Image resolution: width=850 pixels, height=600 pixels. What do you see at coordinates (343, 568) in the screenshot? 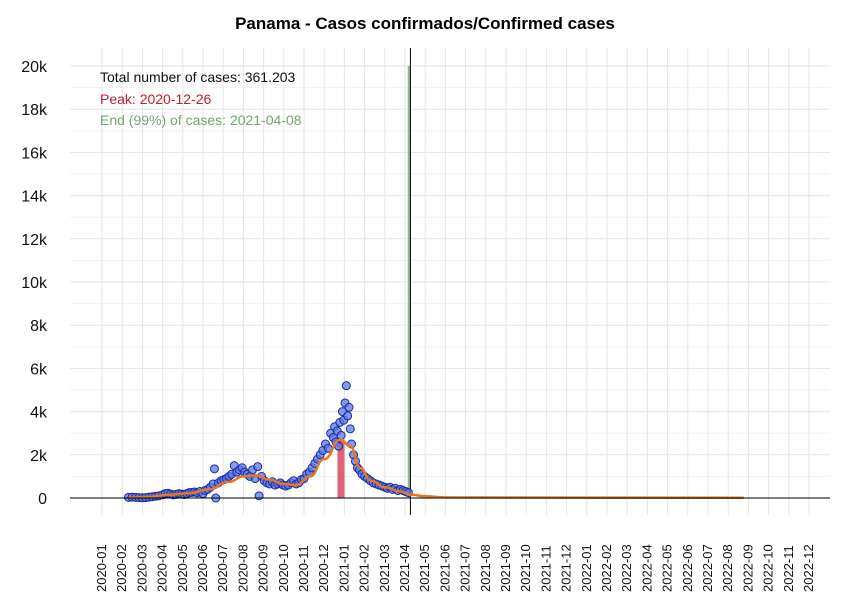
I see `x-tick-label: 2021-01` at bounding box center [343, 568].